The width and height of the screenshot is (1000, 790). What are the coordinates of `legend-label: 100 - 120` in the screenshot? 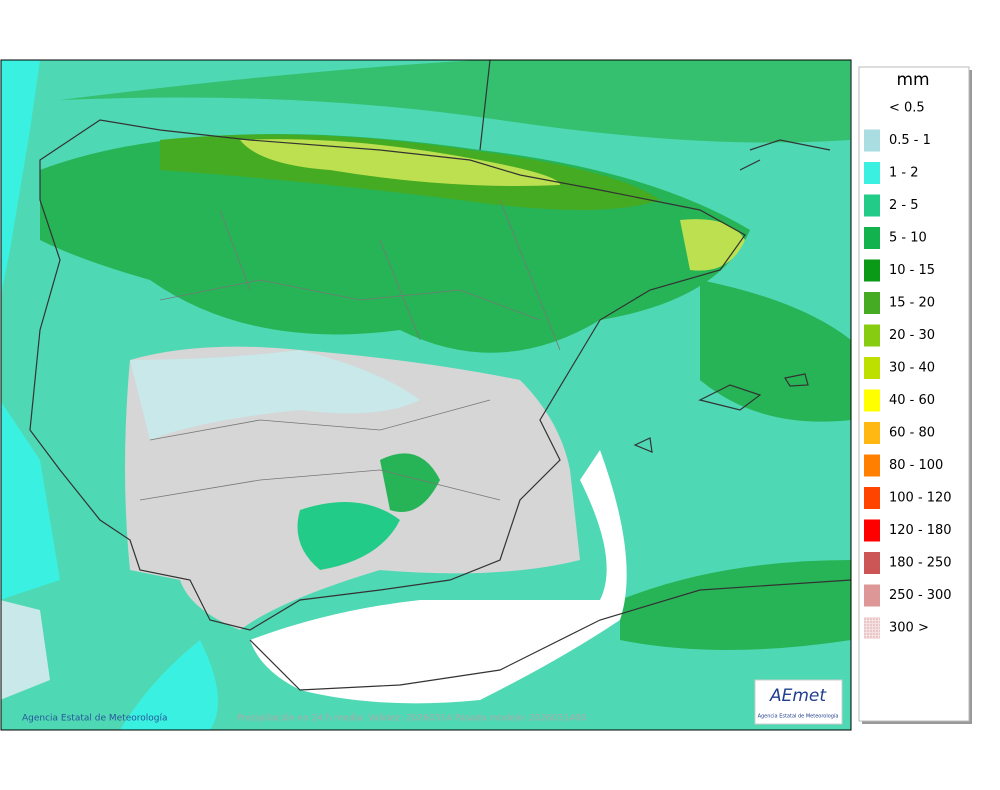 It's located at (920, 498).